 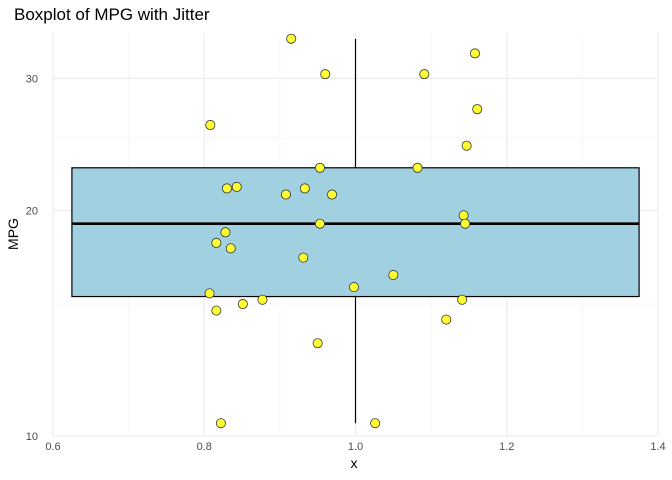 What do you see at coordinates (32, 79) in the screenshot?
I see `y-tick-label: 30` at bounding box center [32, 79].